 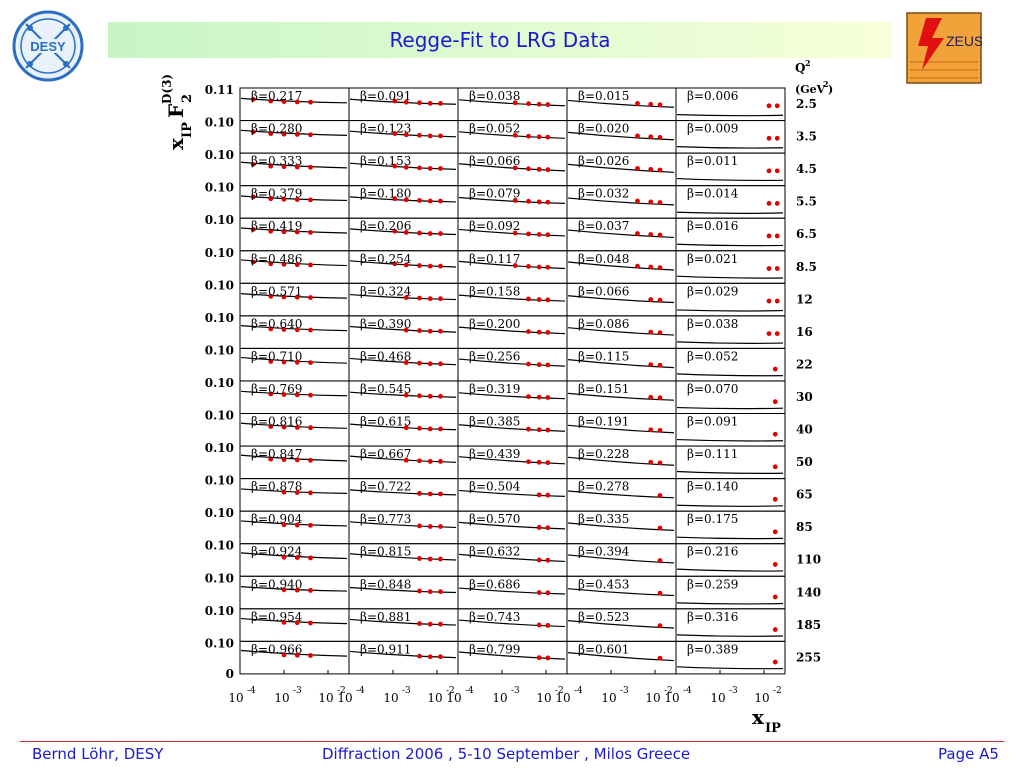 I want to click on beta-label: β=0.020, so click(x=603, y=129).